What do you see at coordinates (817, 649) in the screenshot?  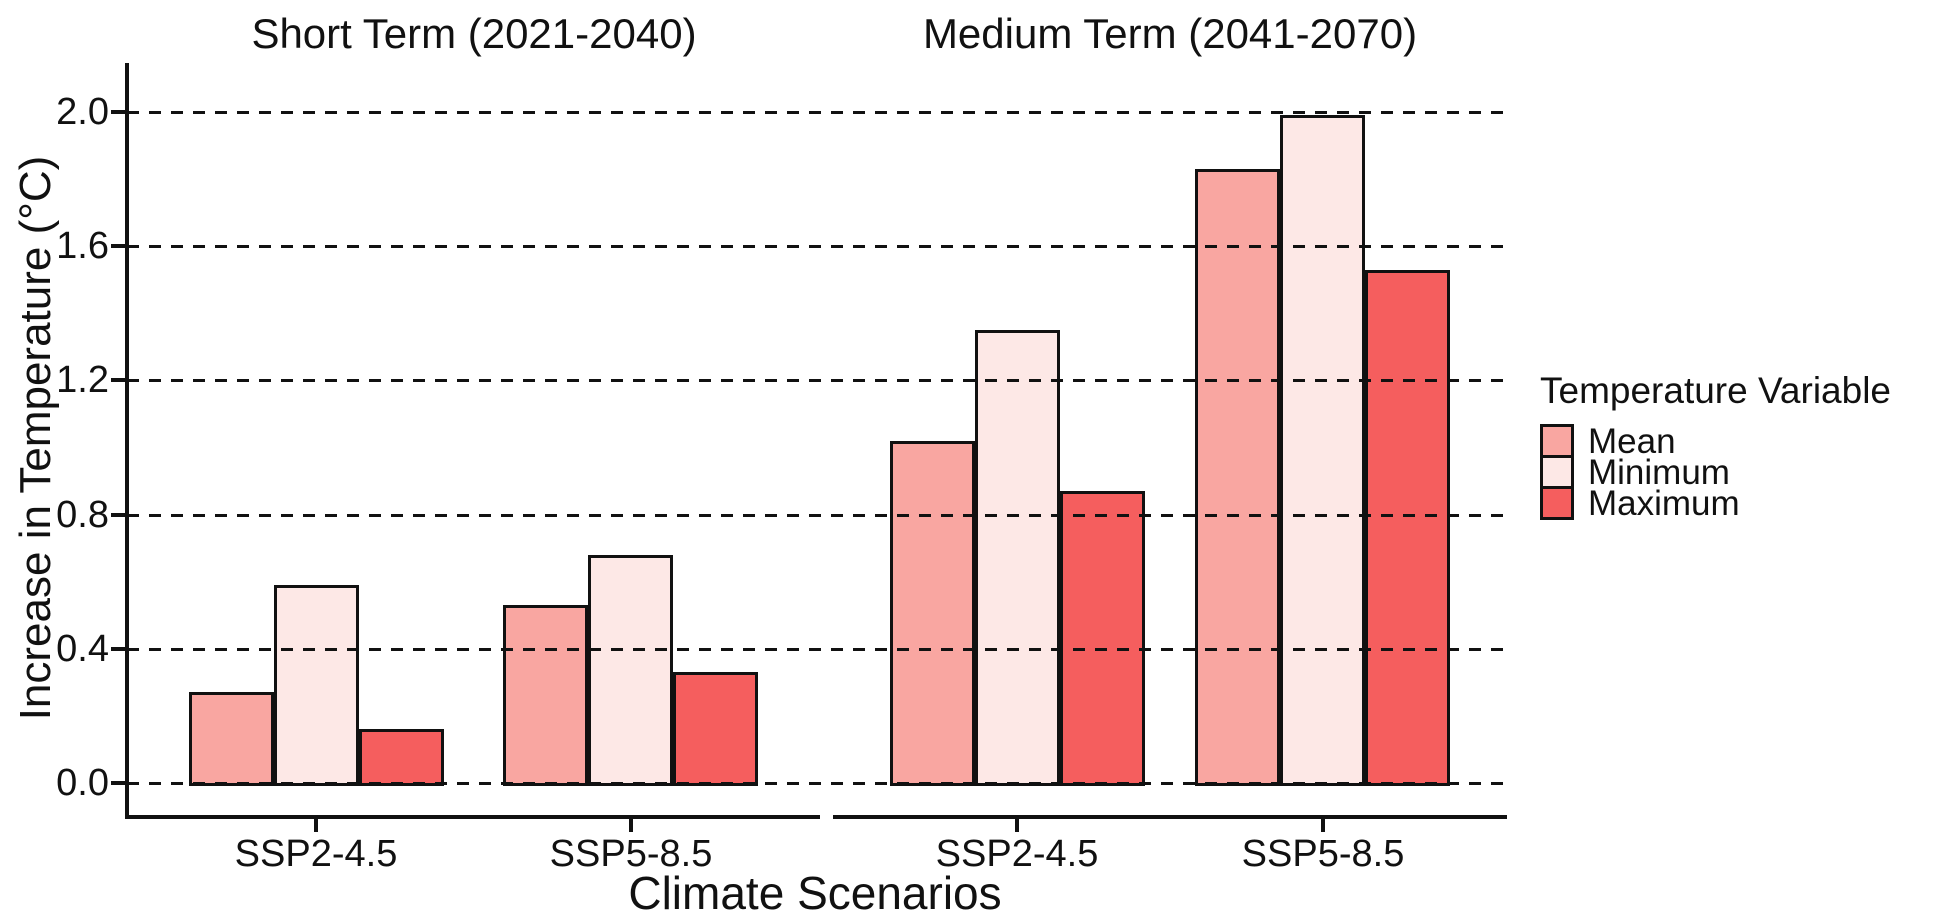 I see `gridline-0.4` at bounding box center [817, 649].